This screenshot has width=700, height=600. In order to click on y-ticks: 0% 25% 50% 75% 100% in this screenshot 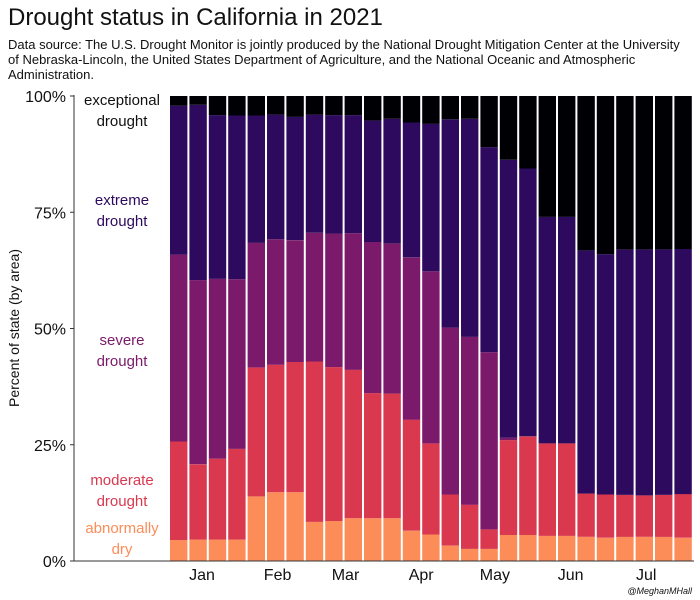, I will do `click(49, 330)`.